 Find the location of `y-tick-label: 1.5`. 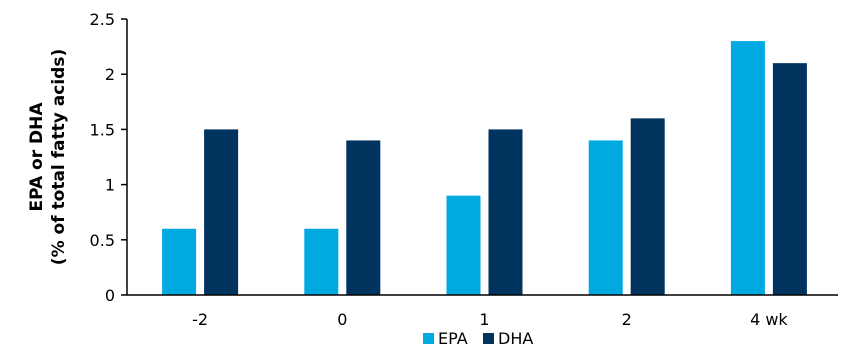

y-tick-label: 1.5 is located at coordinates (102, 129).